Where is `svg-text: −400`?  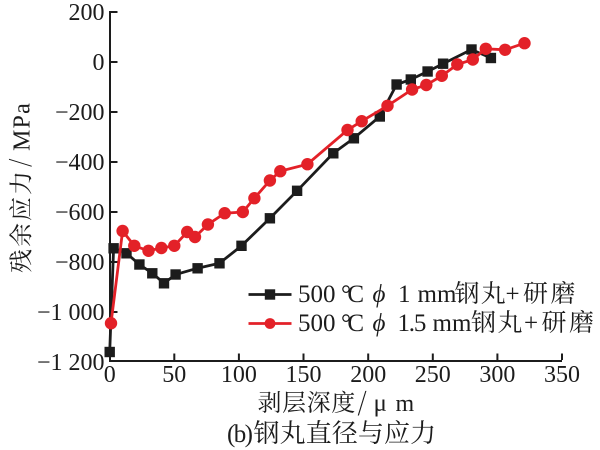
svg-text: −400 is located at coordinates (80, 163).